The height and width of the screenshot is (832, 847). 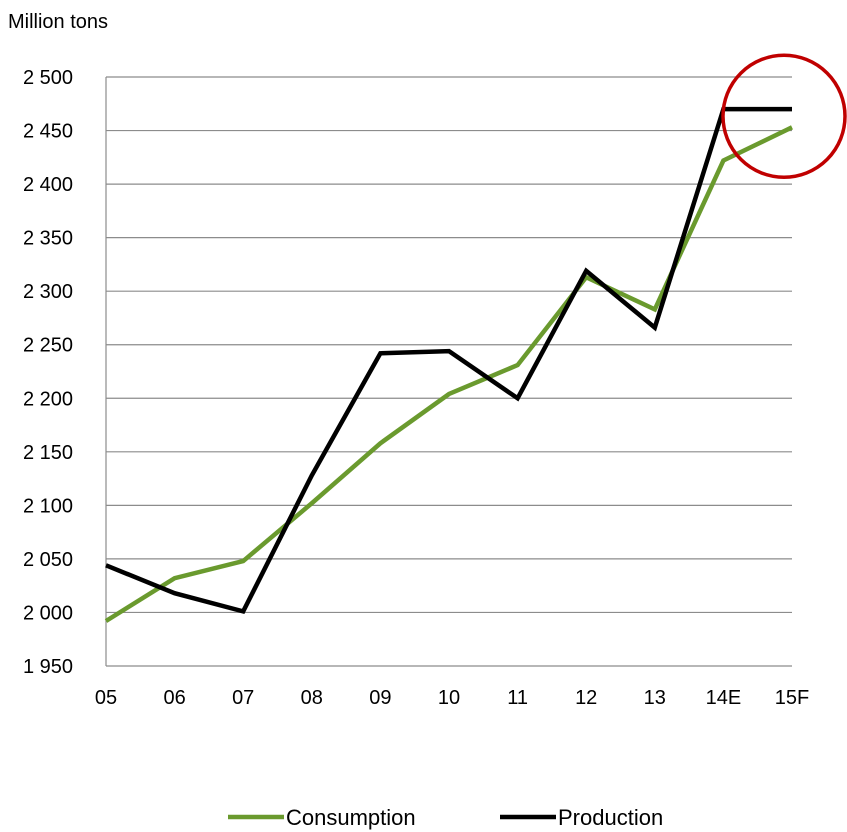 What do you see at coordinates (106, 698) in the screenshot?
I see `x-tick-label: 05` at bounding box center [106, 698].